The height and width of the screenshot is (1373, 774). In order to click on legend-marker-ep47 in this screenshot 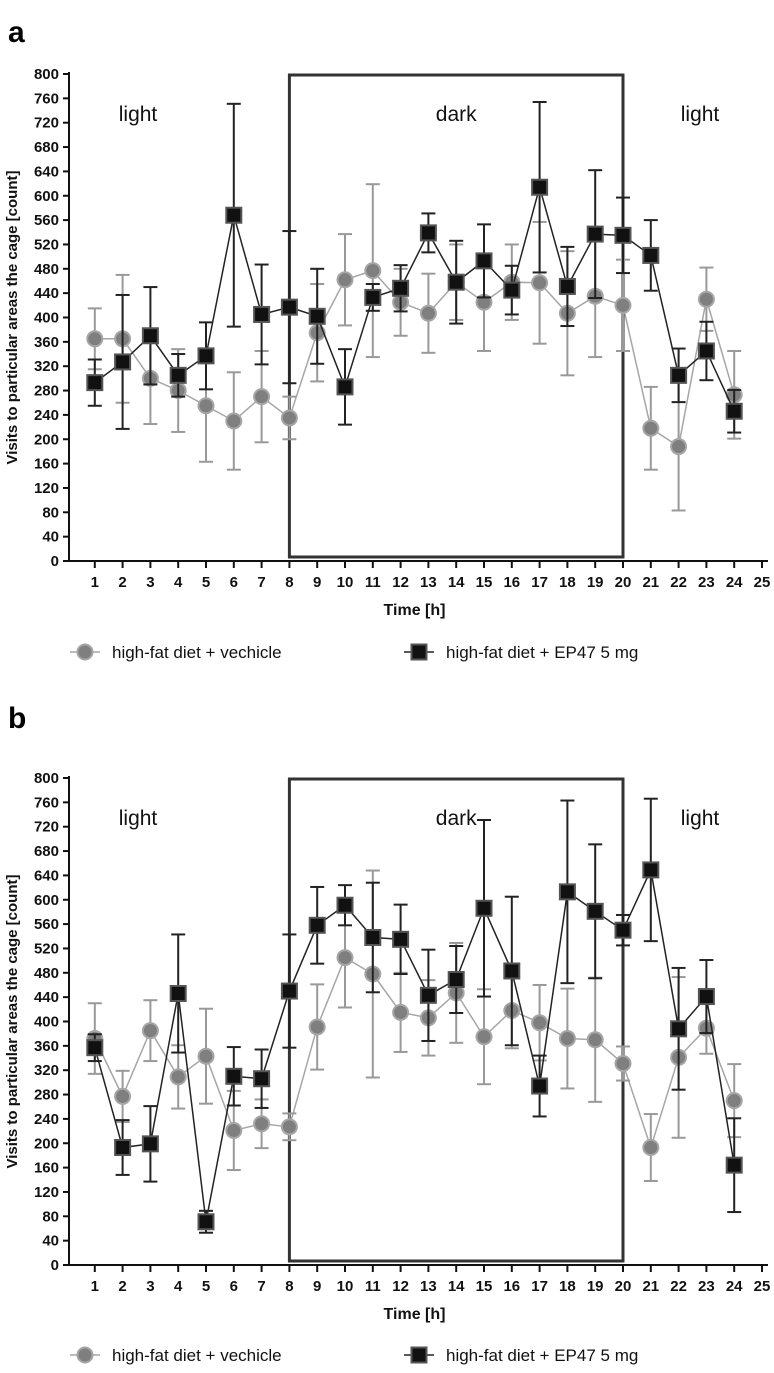, I will do `click(419, 1355)`.